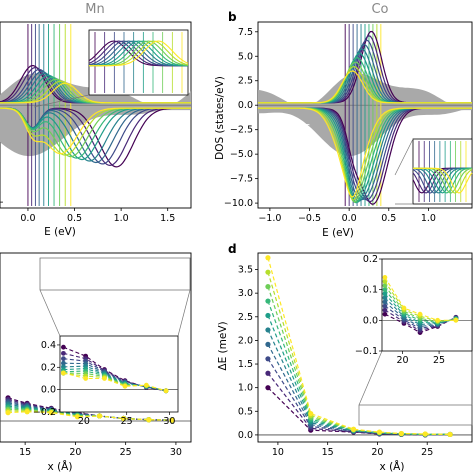  Describe the element at coordinates (365, 87) in the screenshot. I see `dos-curve-spin-up` at that location.